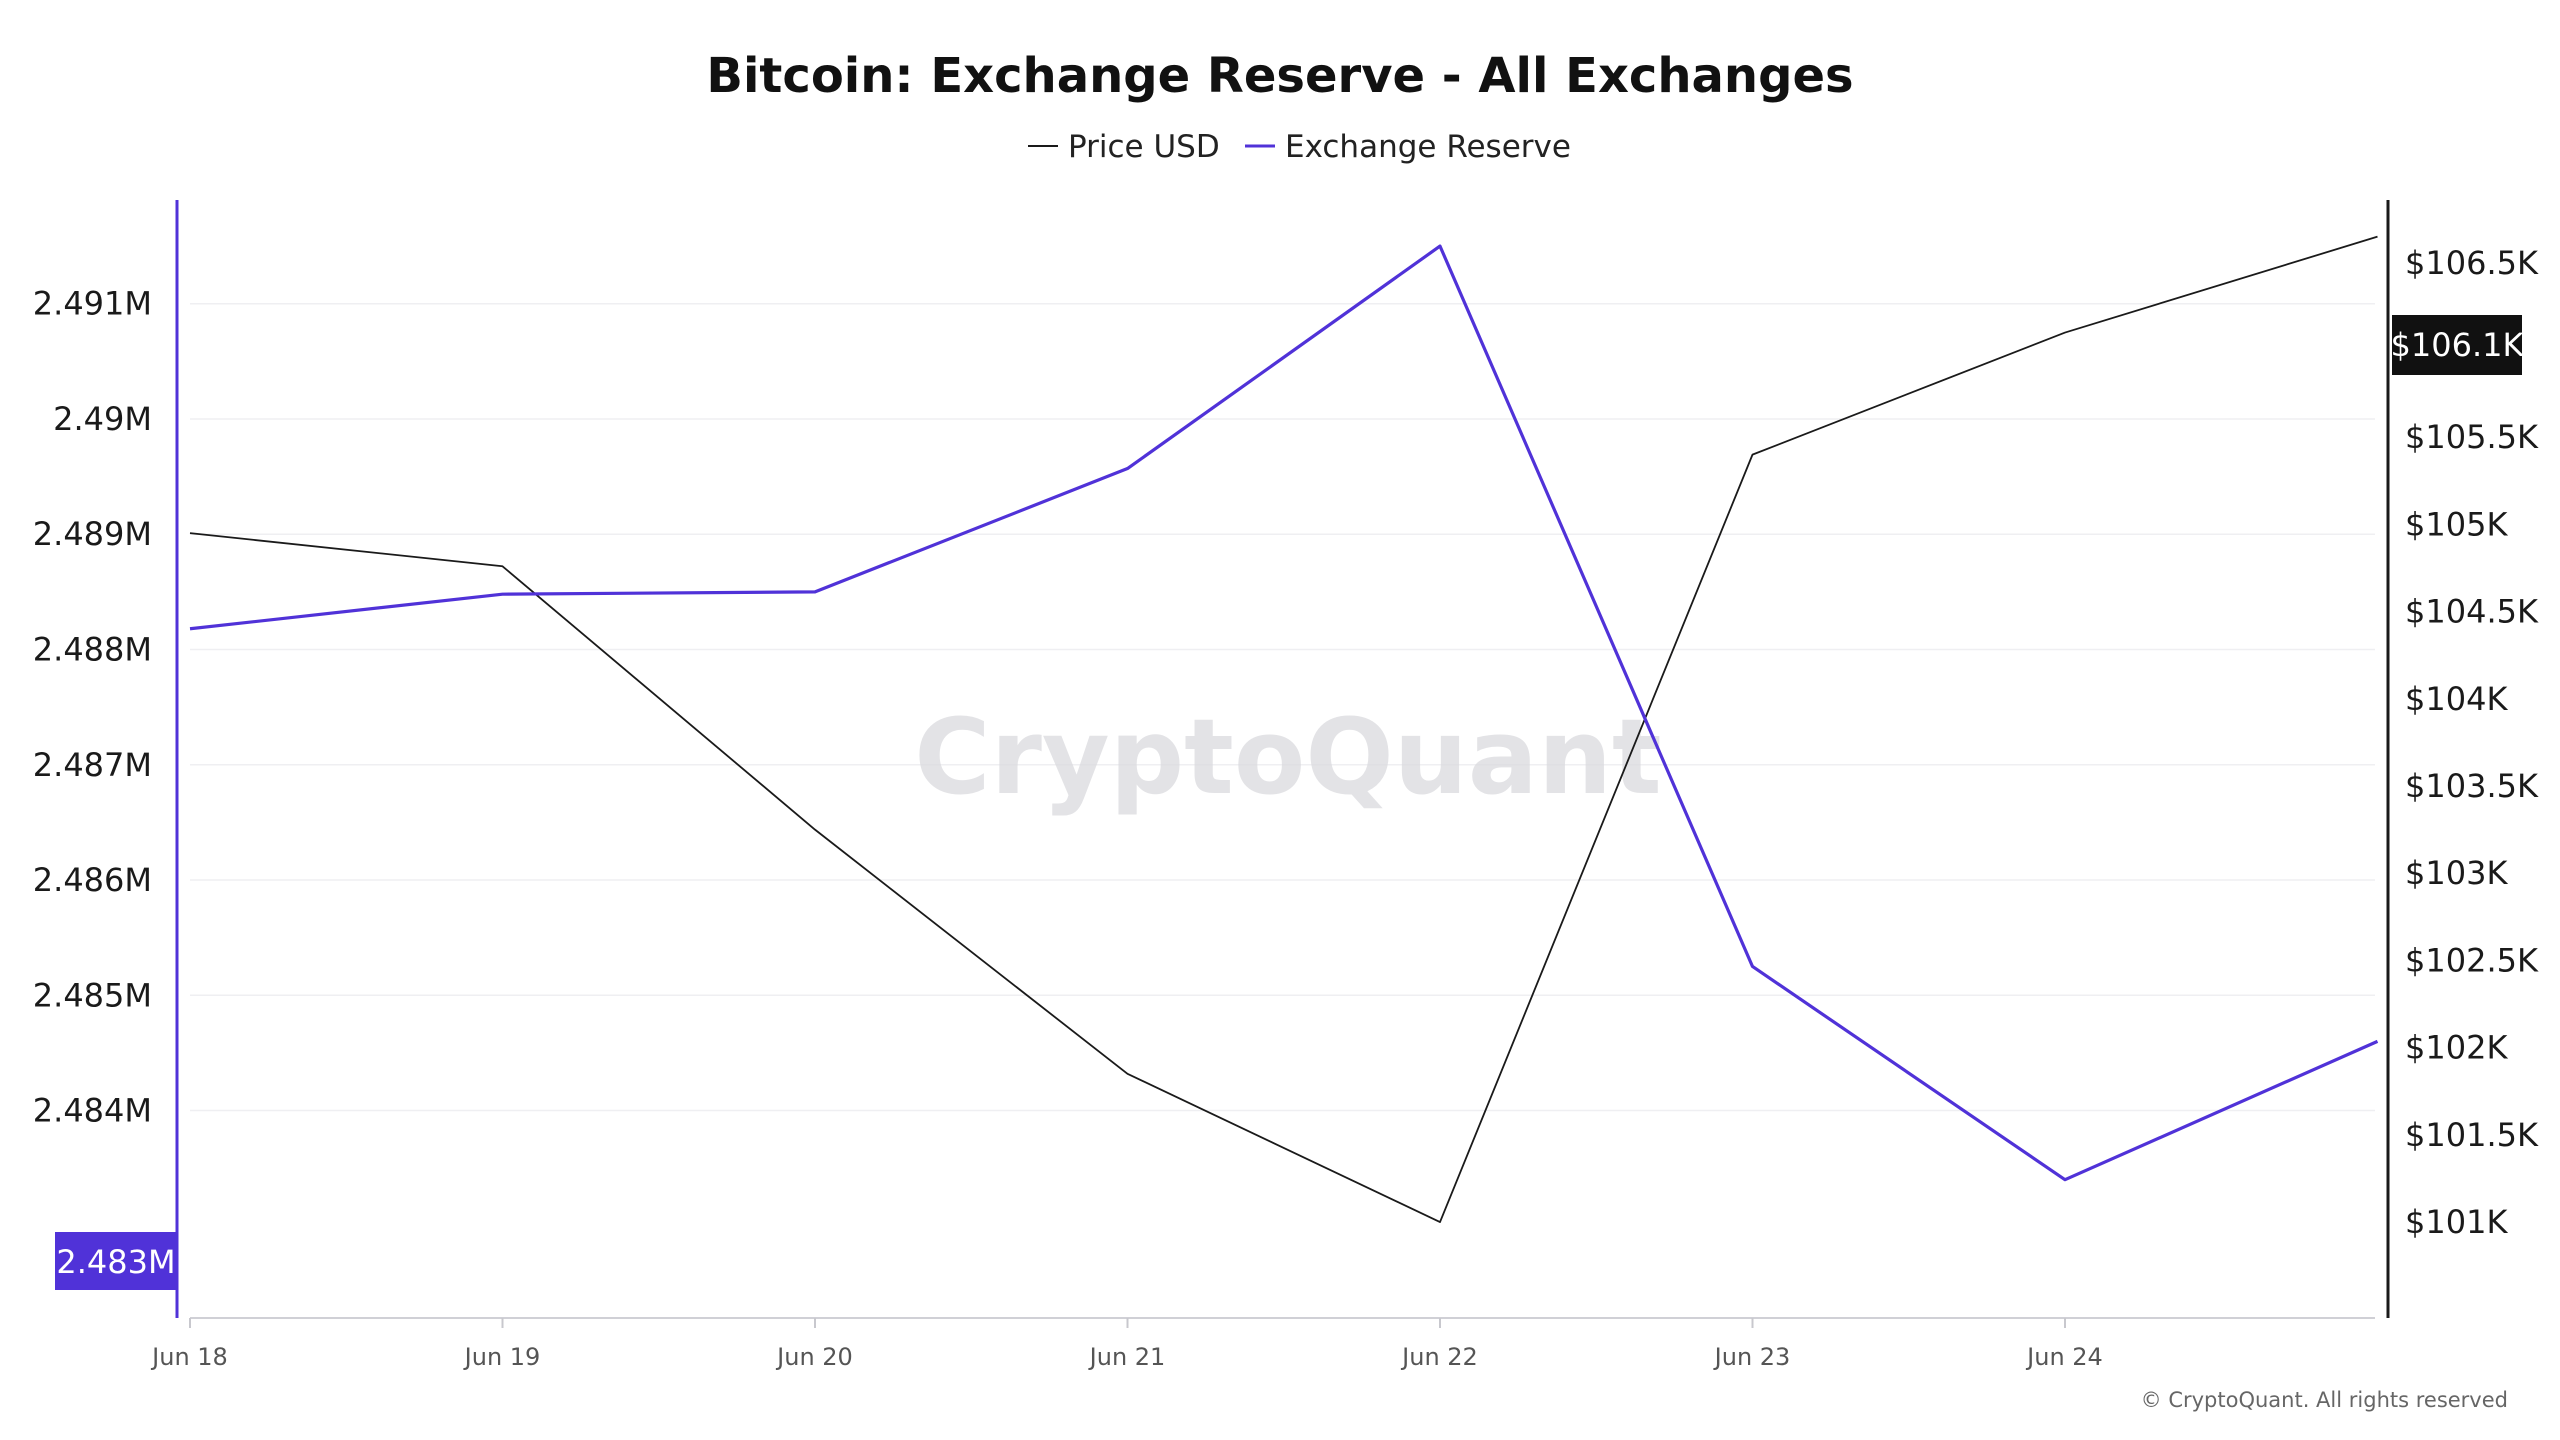  I want to click on x-axis-tick-label: Jun 22, so click(1439, 1357).